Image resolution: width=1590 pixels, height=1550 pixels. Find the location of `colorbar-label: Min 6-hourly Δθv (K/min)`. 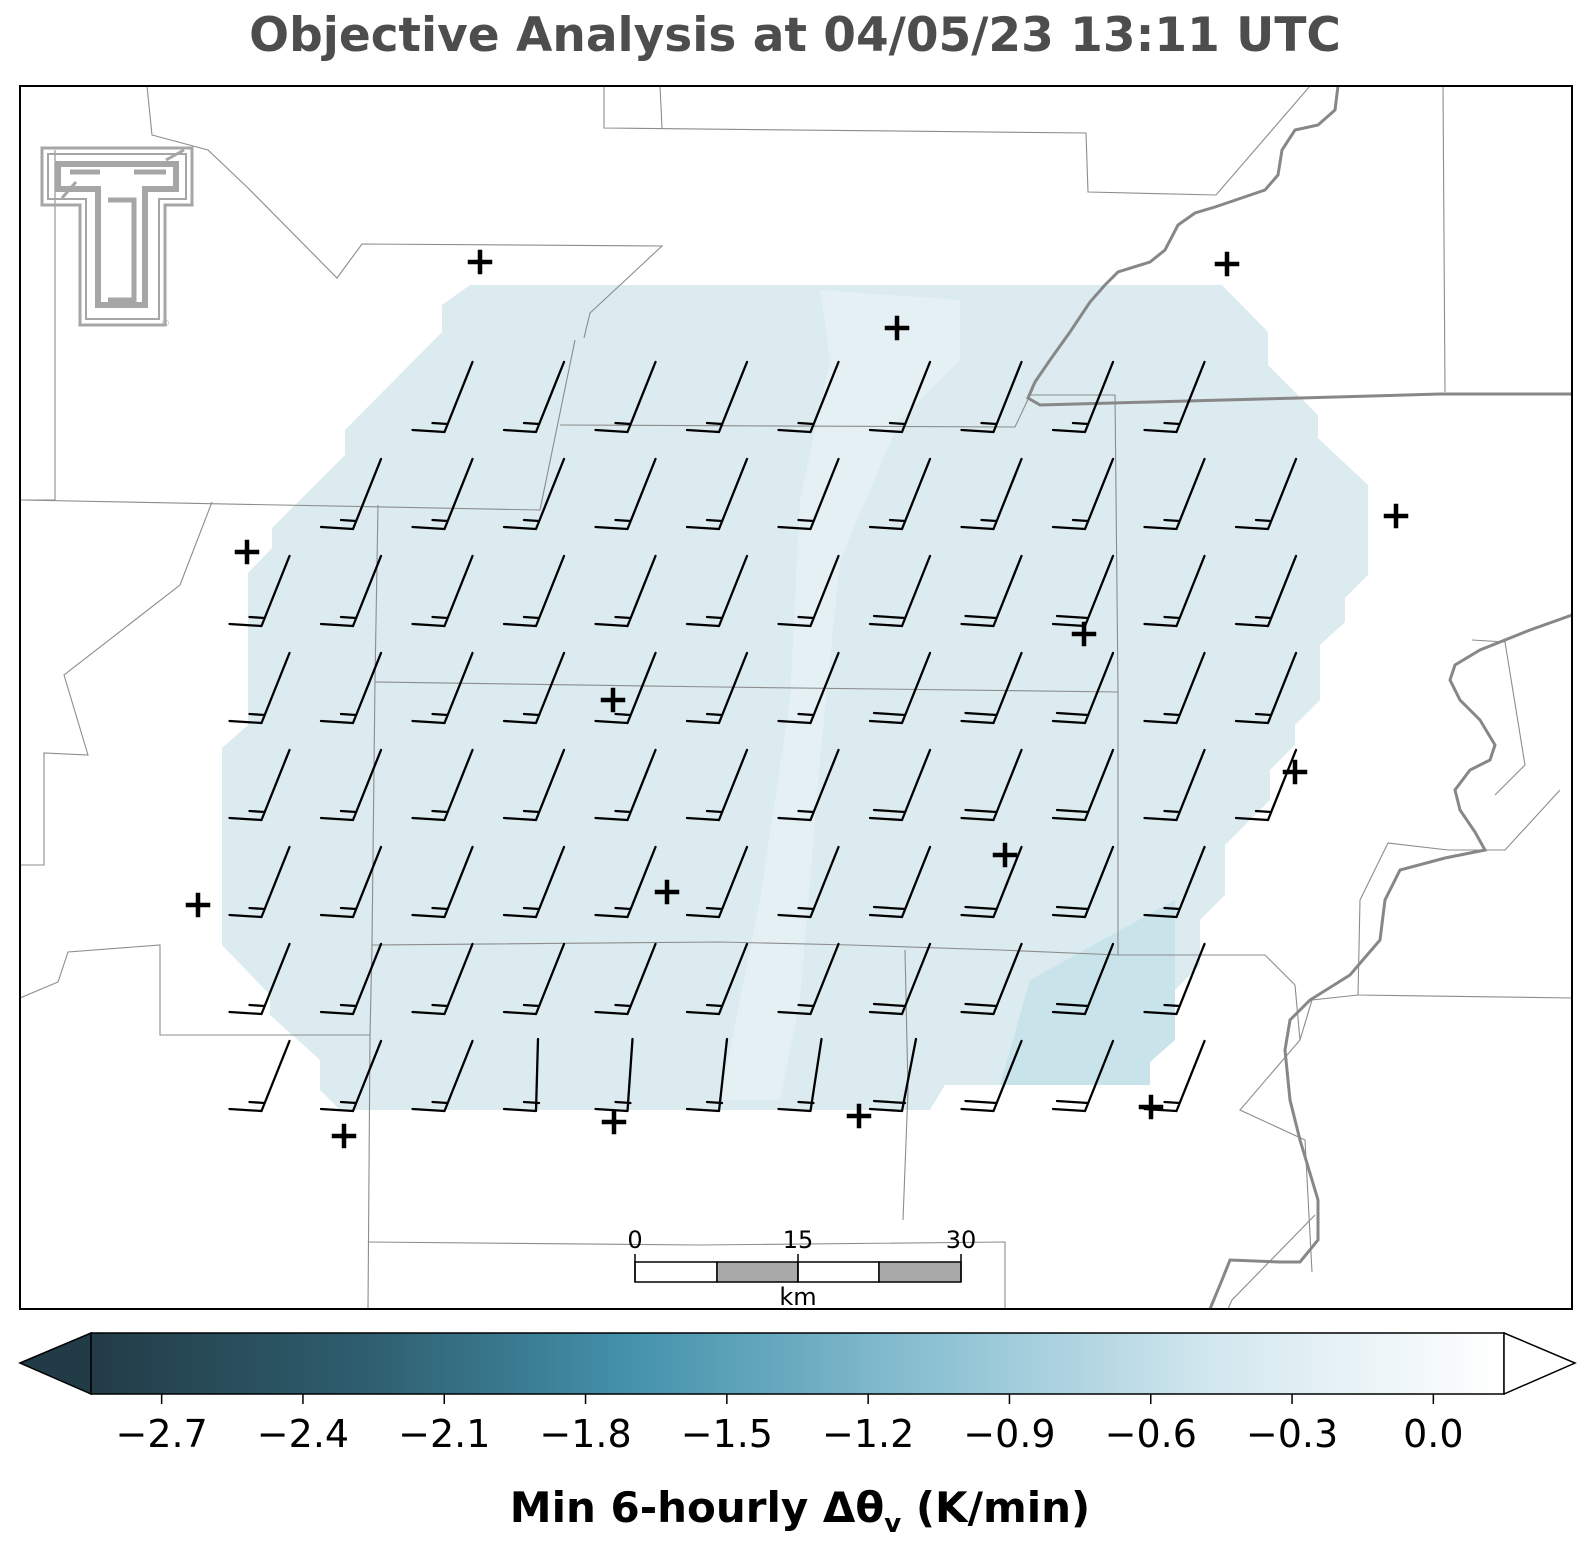

colorbar-label: Min 6-hourly Δθv (K/min) is located at coordinates (800, 1511).